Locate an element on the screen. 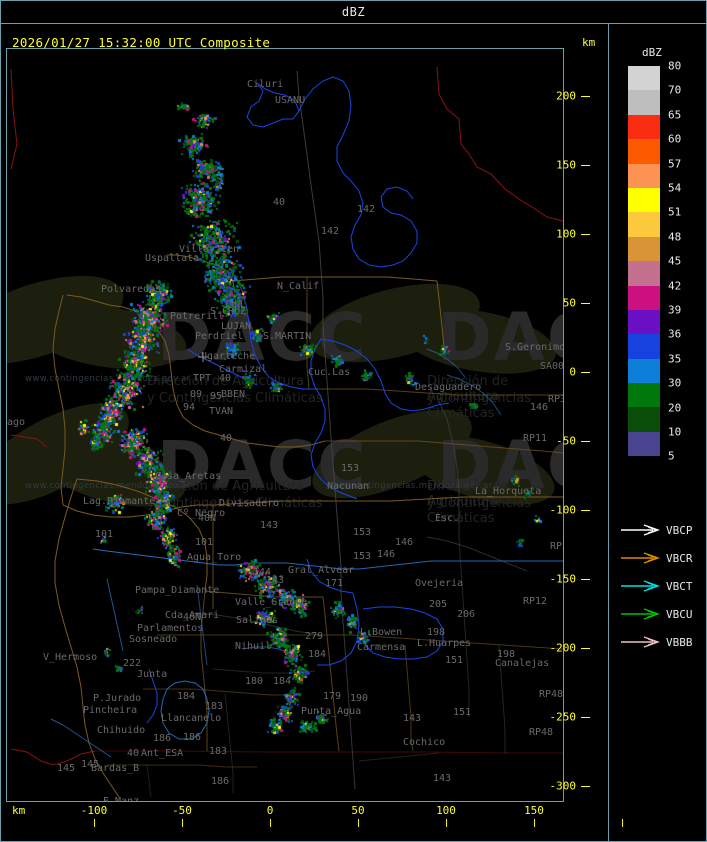  frame-panel-divider is located at coordinates (608, 433).